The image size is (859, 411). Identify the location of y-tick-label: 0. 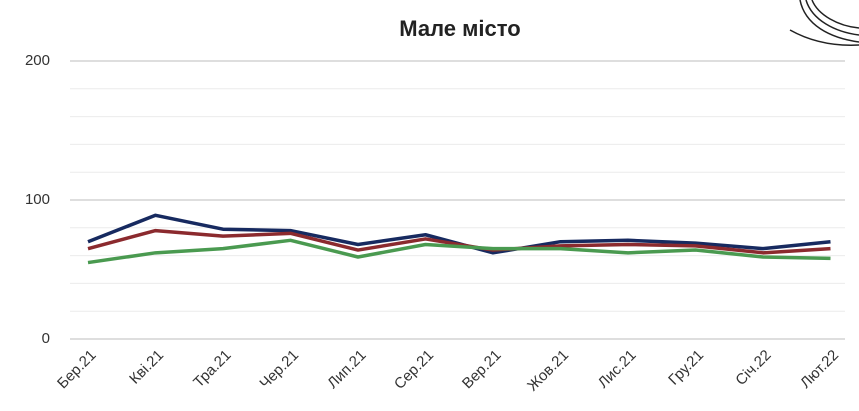
(46, 338).